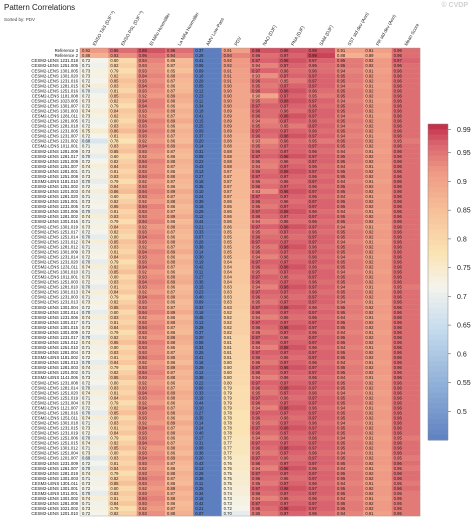 The width and height of the screenshot is (474, 520). Describe the element at coordinates (132, 27) in the screenshot. I see `column-header: ENSO PSL (DJF⁺¹)` at that location.